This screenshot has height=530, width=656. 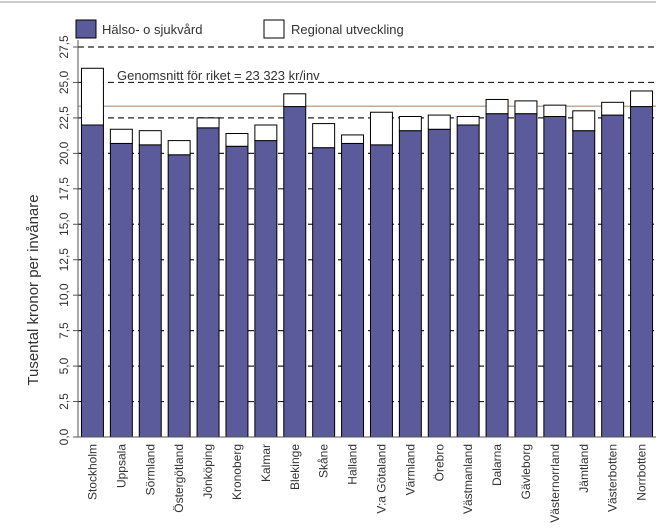 What do you see at coordinates (152, 29) in the screenshot?
I see `legend-label-health: Hälso- o sjukvård` at bounding box center [152, 29].